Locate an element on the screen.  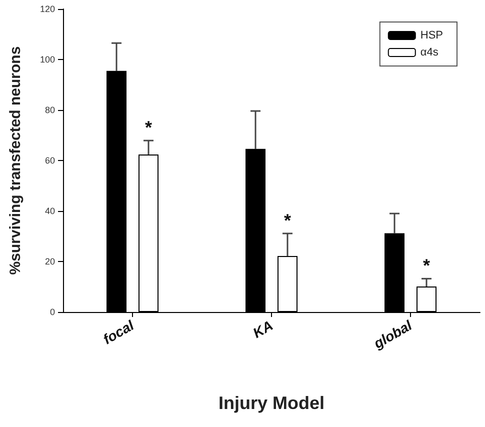
y-tick-label: 100 is located at coordinates (47, 59).